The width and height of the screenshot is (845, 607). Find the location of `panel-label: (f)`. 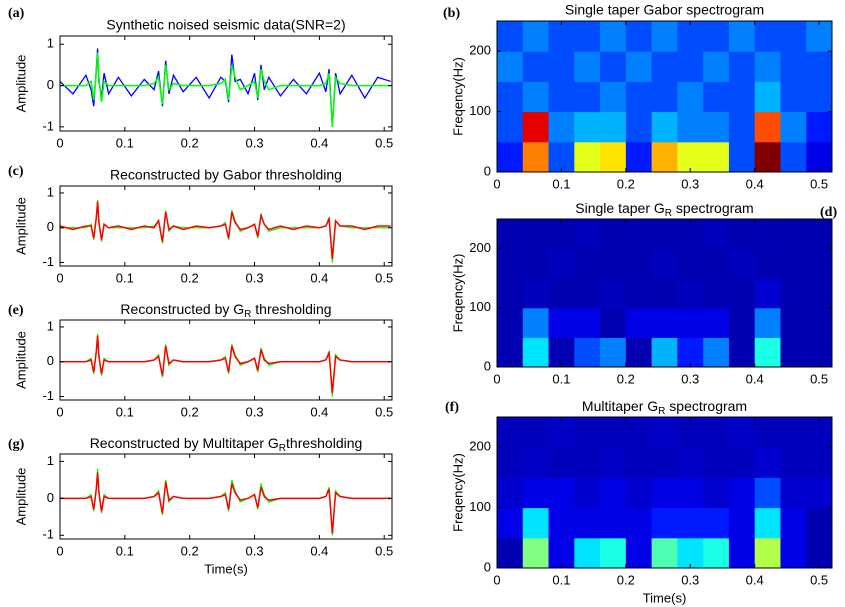

panel-label: (f) is located at coordinates (452, 407).